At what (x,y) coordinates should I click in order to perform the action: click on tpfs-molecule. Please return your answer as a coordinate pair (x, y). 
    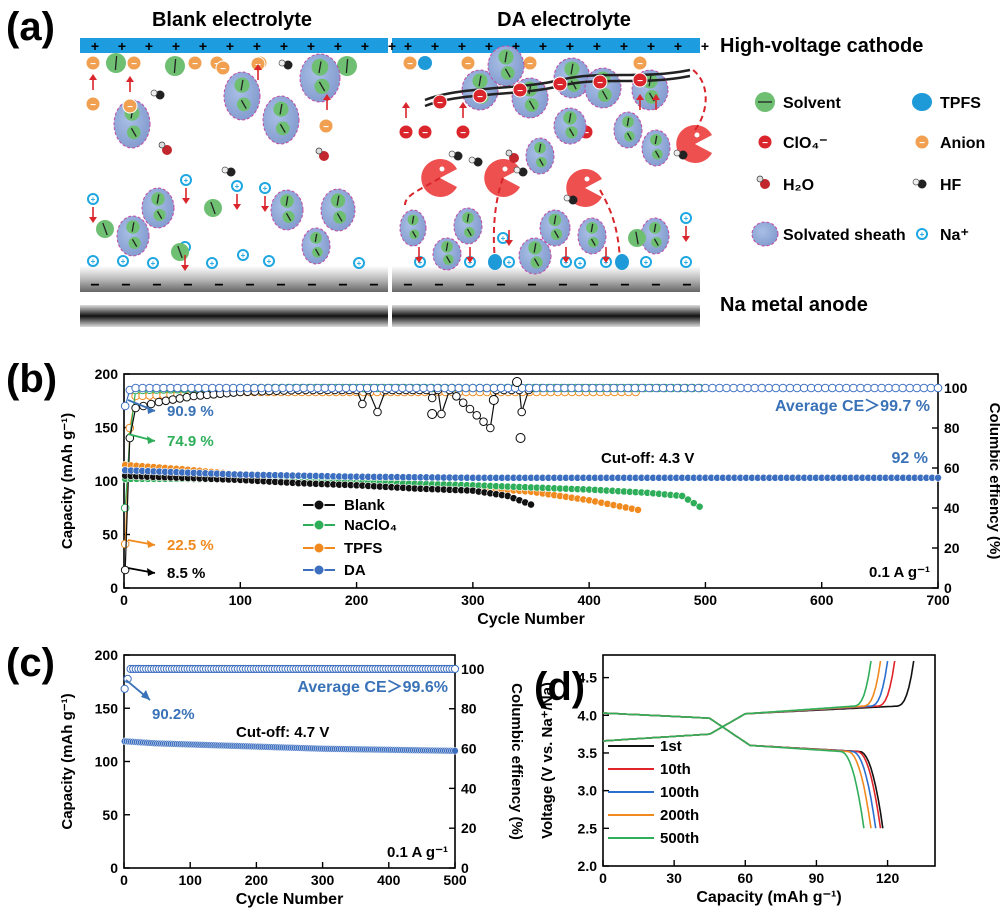
    Looking at the image, I should click on (622, 262).